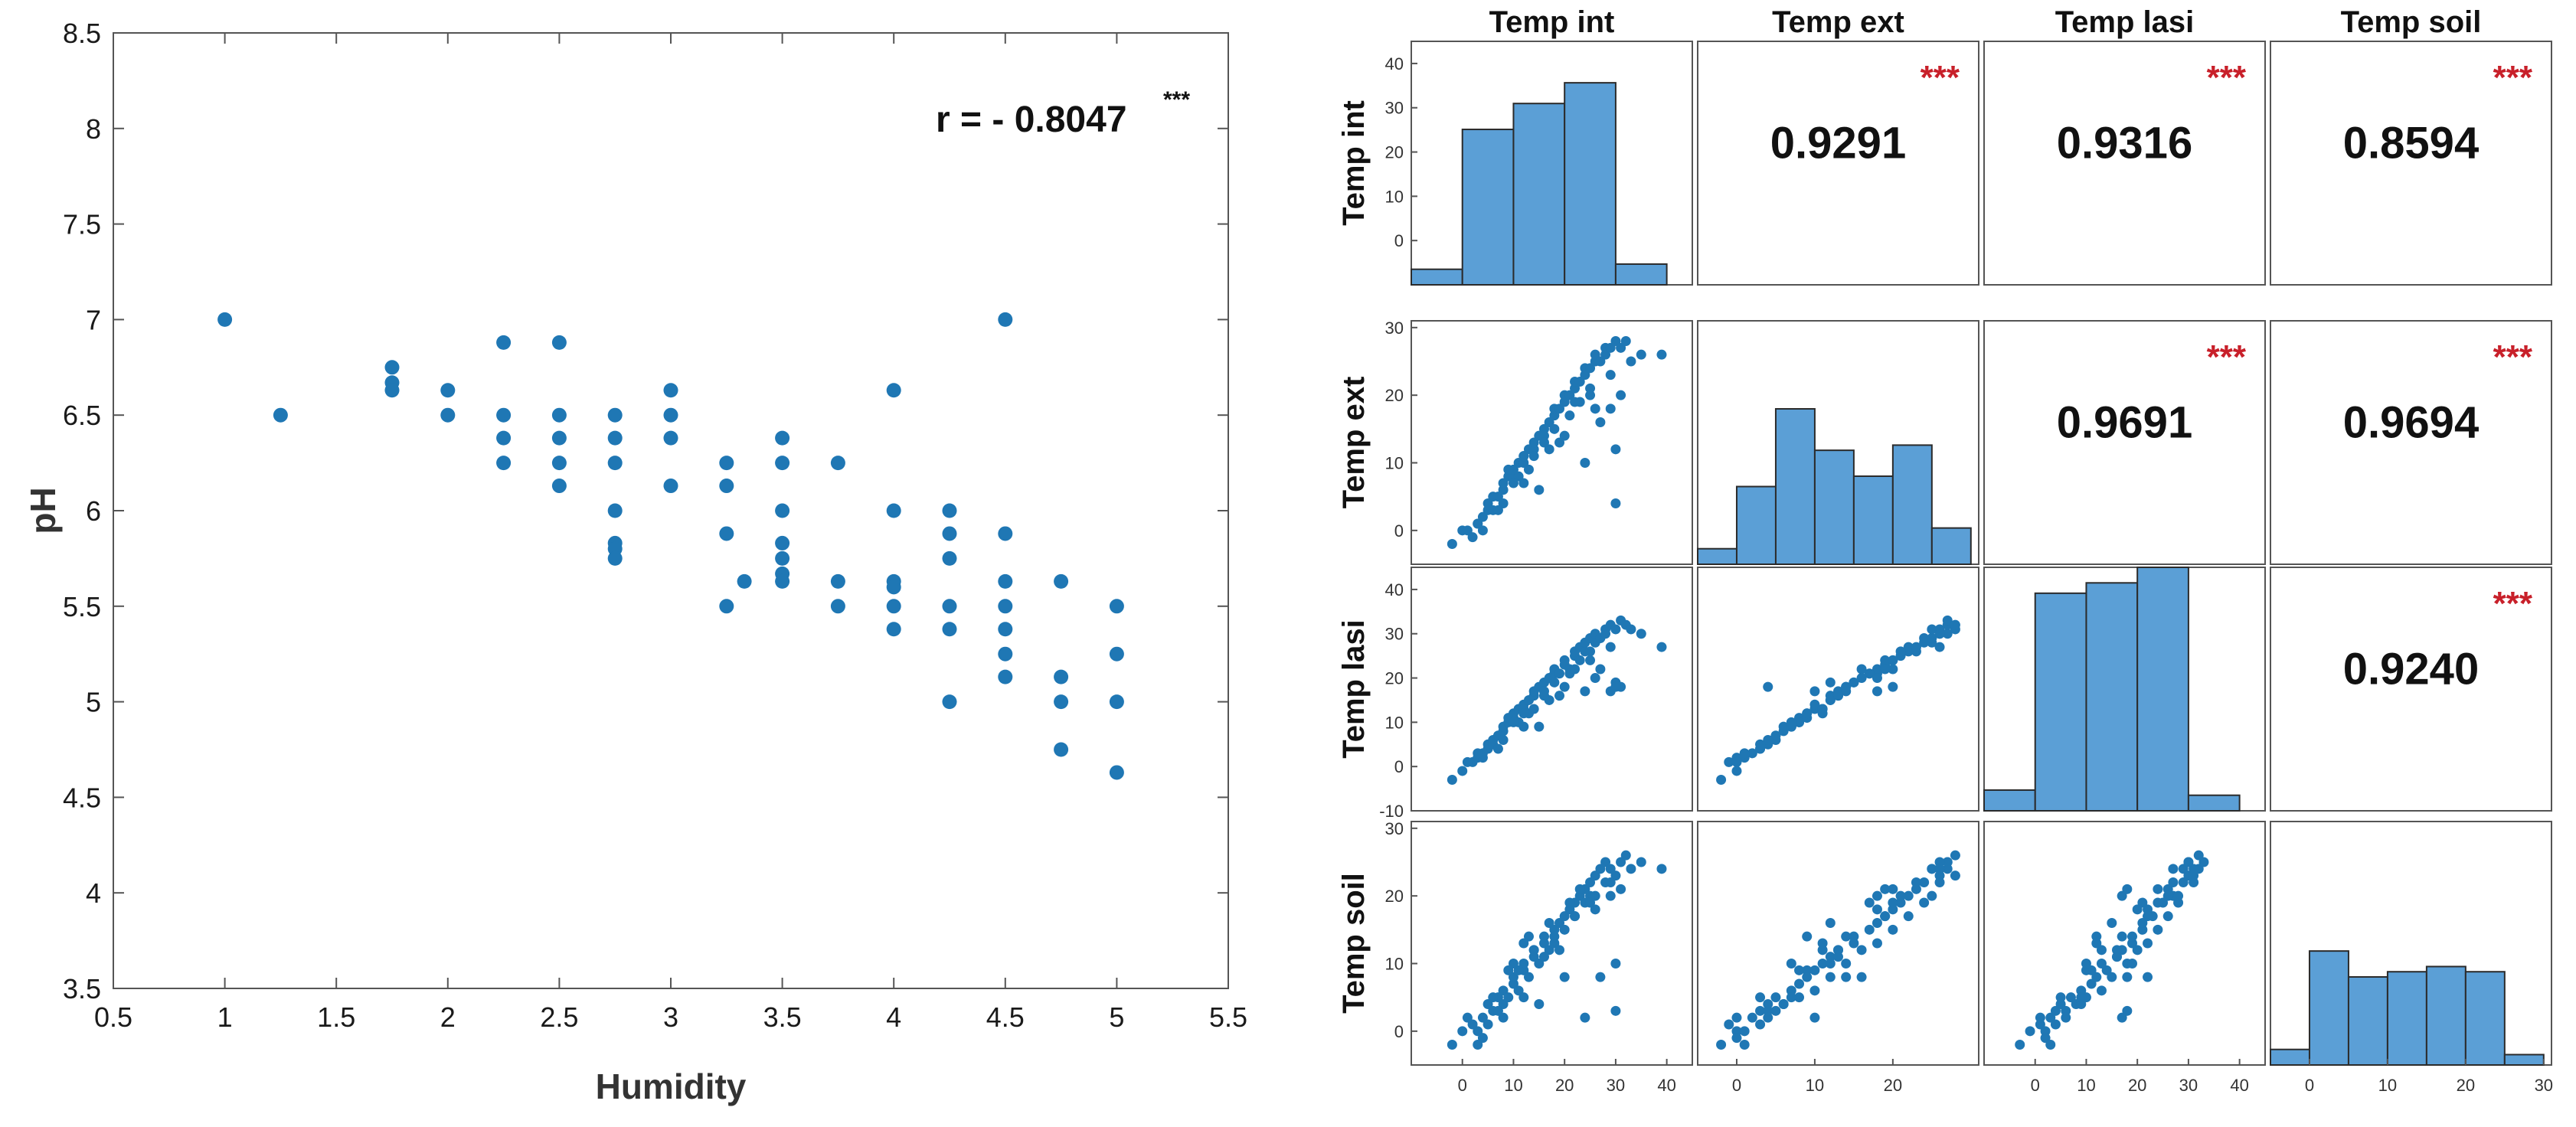 The height and width of the screenshot is (1127, 2576). Describe the element at coordinates (670, 1017) in the screenshot. I see `x-tick-label: 3` at that location.